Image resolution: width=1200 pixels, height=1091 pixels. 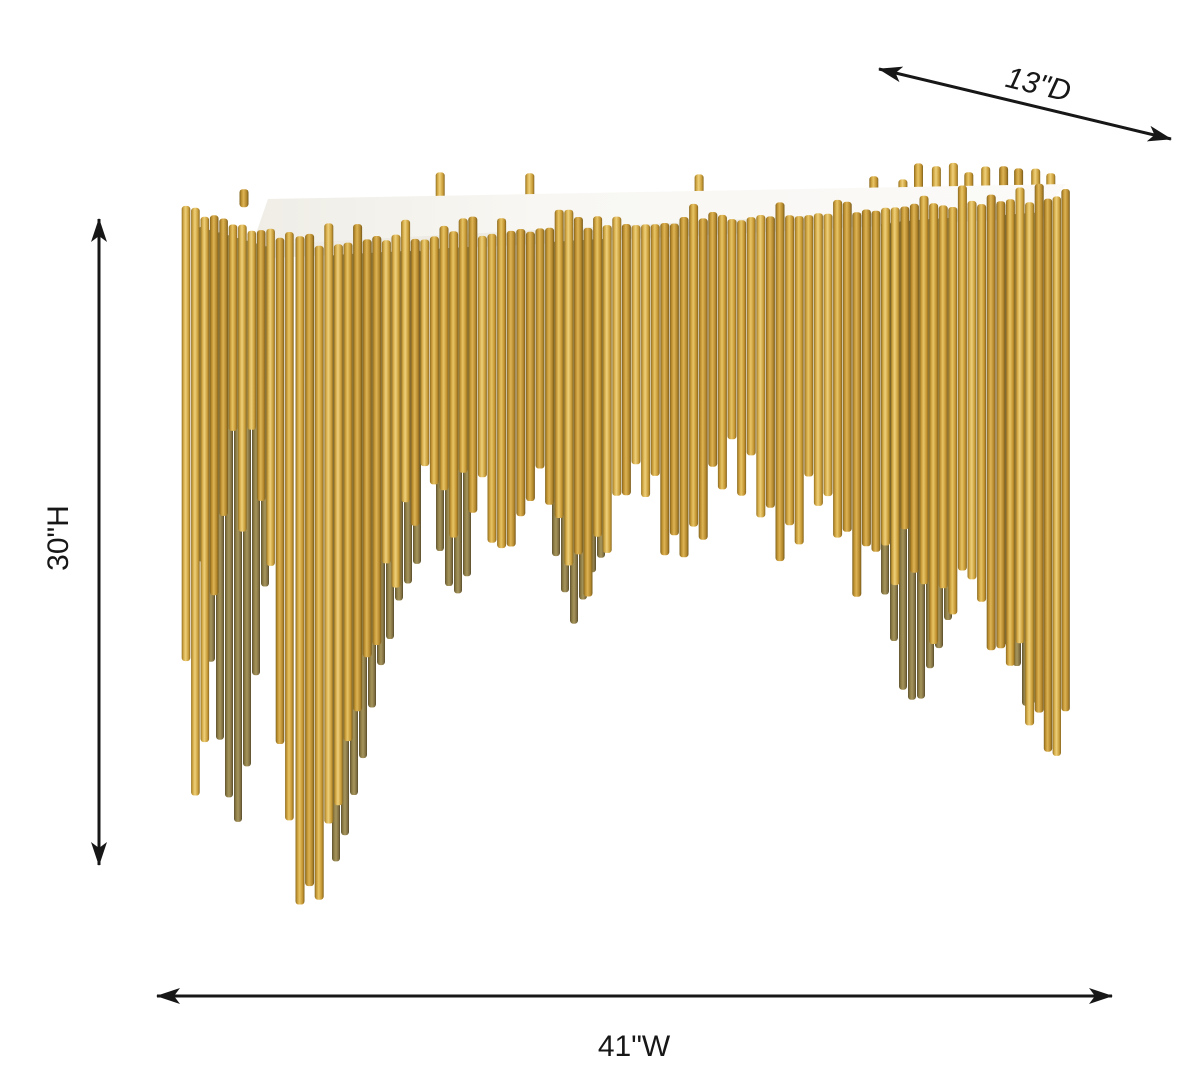 I want to click on right-end-tubes, so click(x=1056, y=472).